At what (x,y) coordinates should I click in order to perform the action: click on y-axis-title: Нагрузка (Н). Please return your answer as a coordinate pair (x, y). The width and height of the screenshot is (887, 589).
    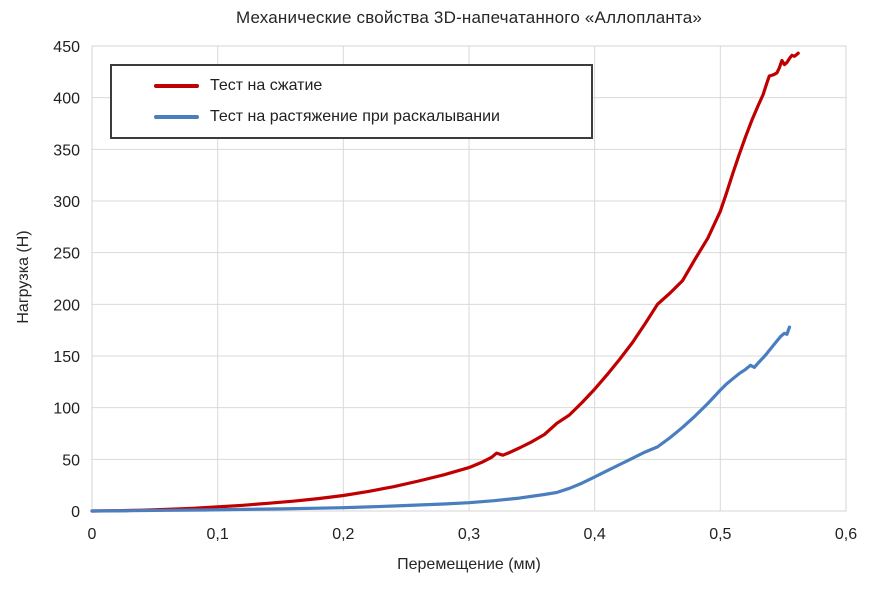
    Looking at the image, I should click on (23, 277).